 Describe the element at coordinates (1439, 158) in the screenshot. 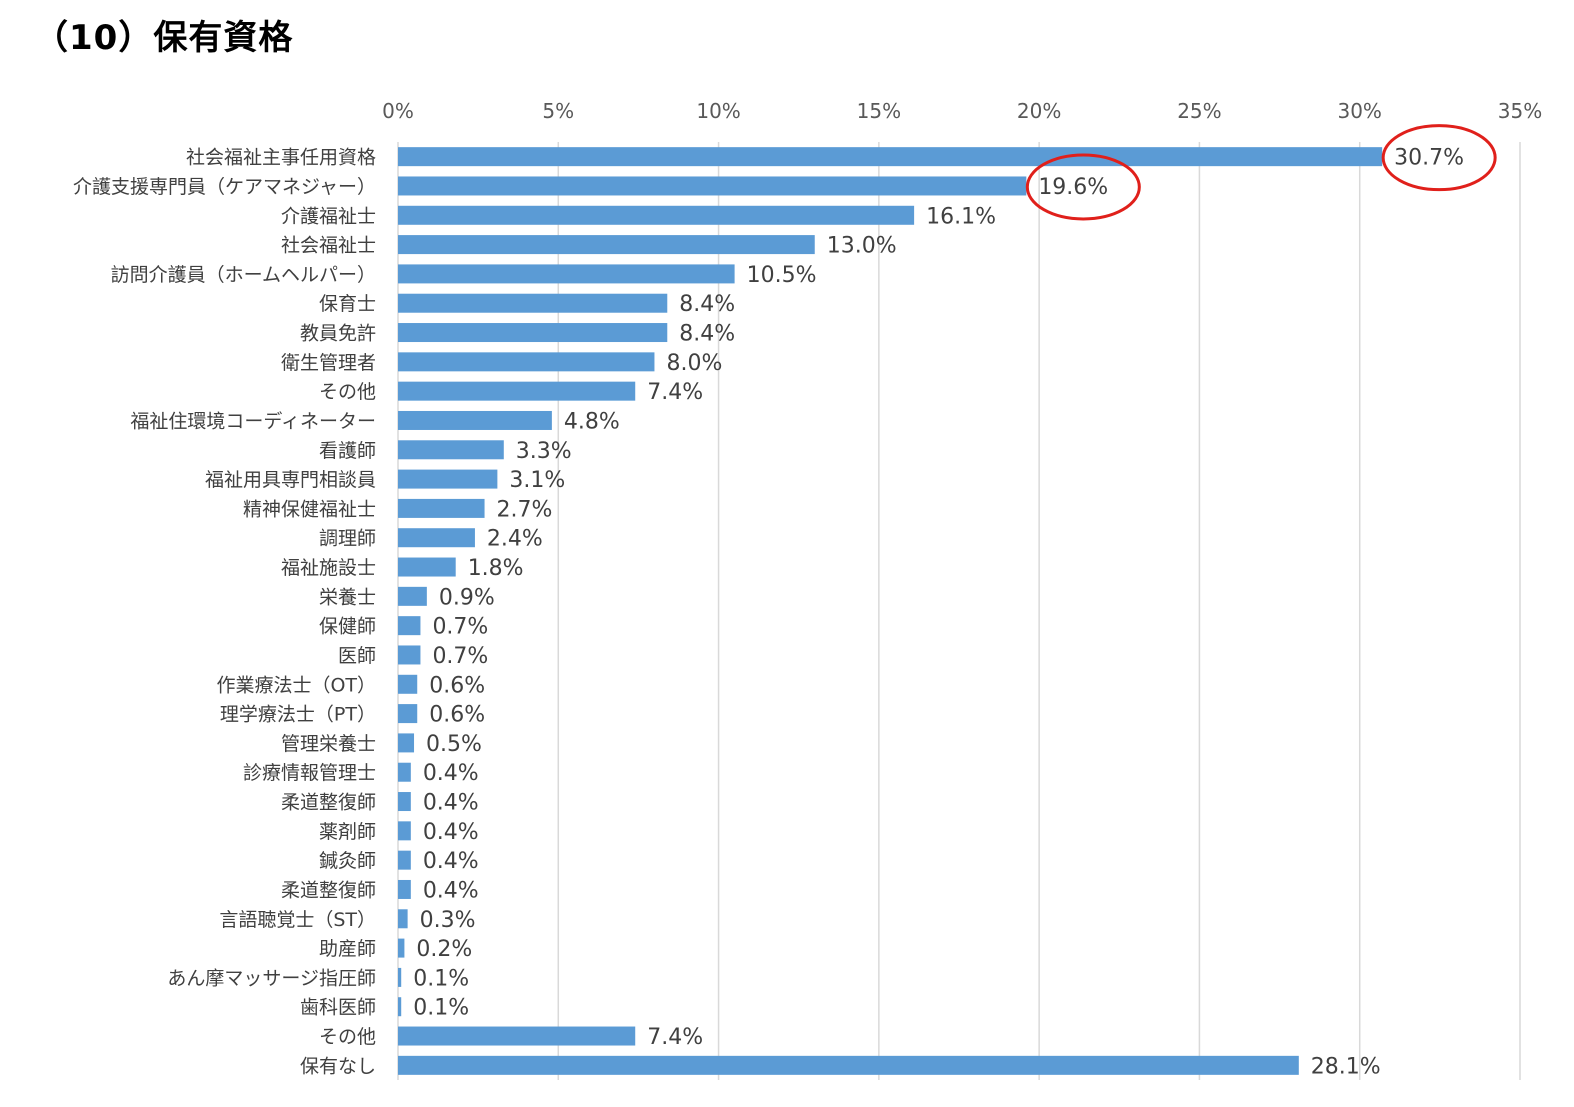

I see `highlight-circle` at that location.